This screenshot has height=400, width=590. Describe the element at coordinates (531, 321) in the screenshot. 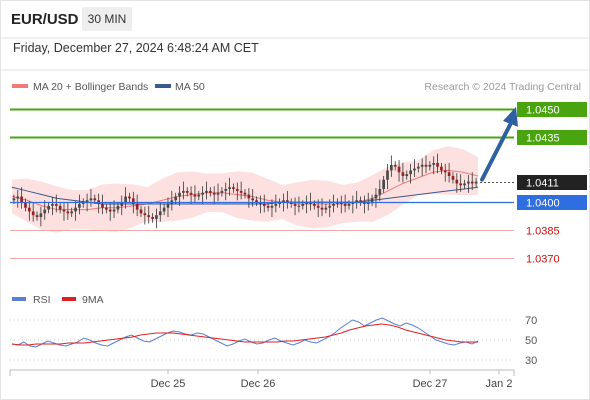

I see `rsi-tick-label: 70` at that location.